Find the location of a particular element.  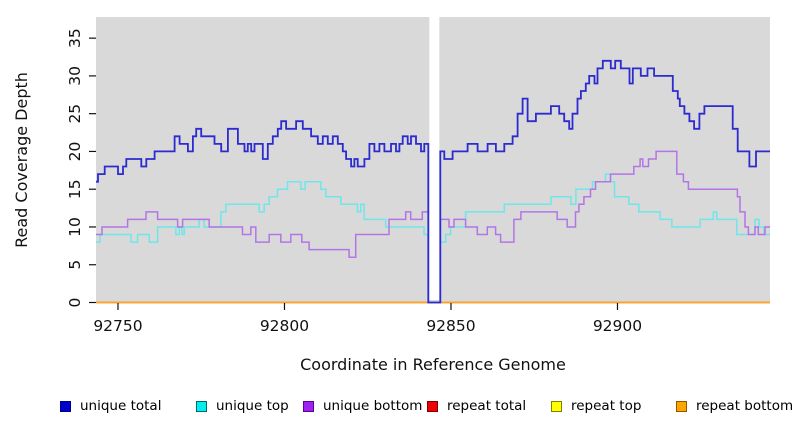

legend-item-unique-total: unique total is located at coordinates (110, 406).